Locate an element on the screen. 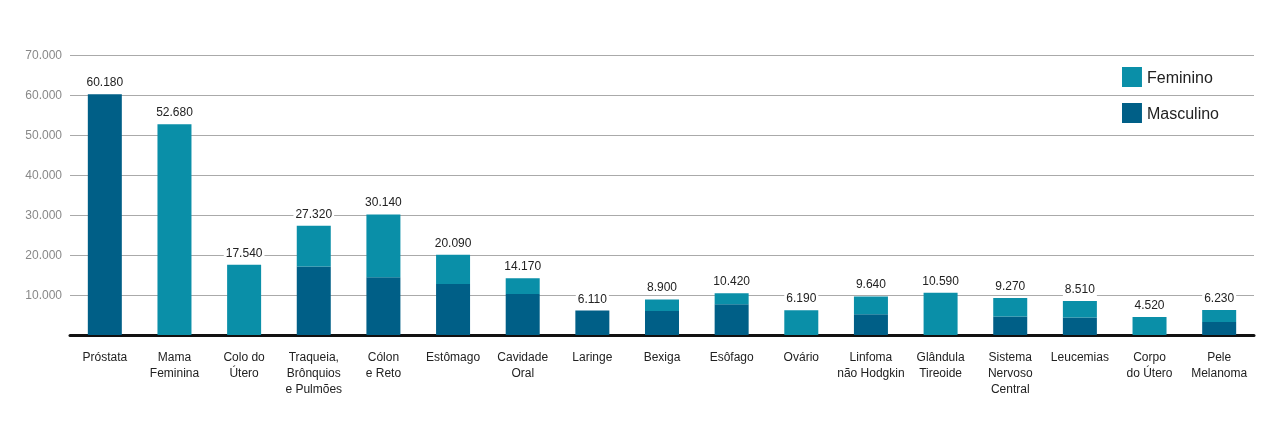 The image size is (1284, 422). x-tick-label: Sistema Nervoso Central is located at coordinates (1010, 373).